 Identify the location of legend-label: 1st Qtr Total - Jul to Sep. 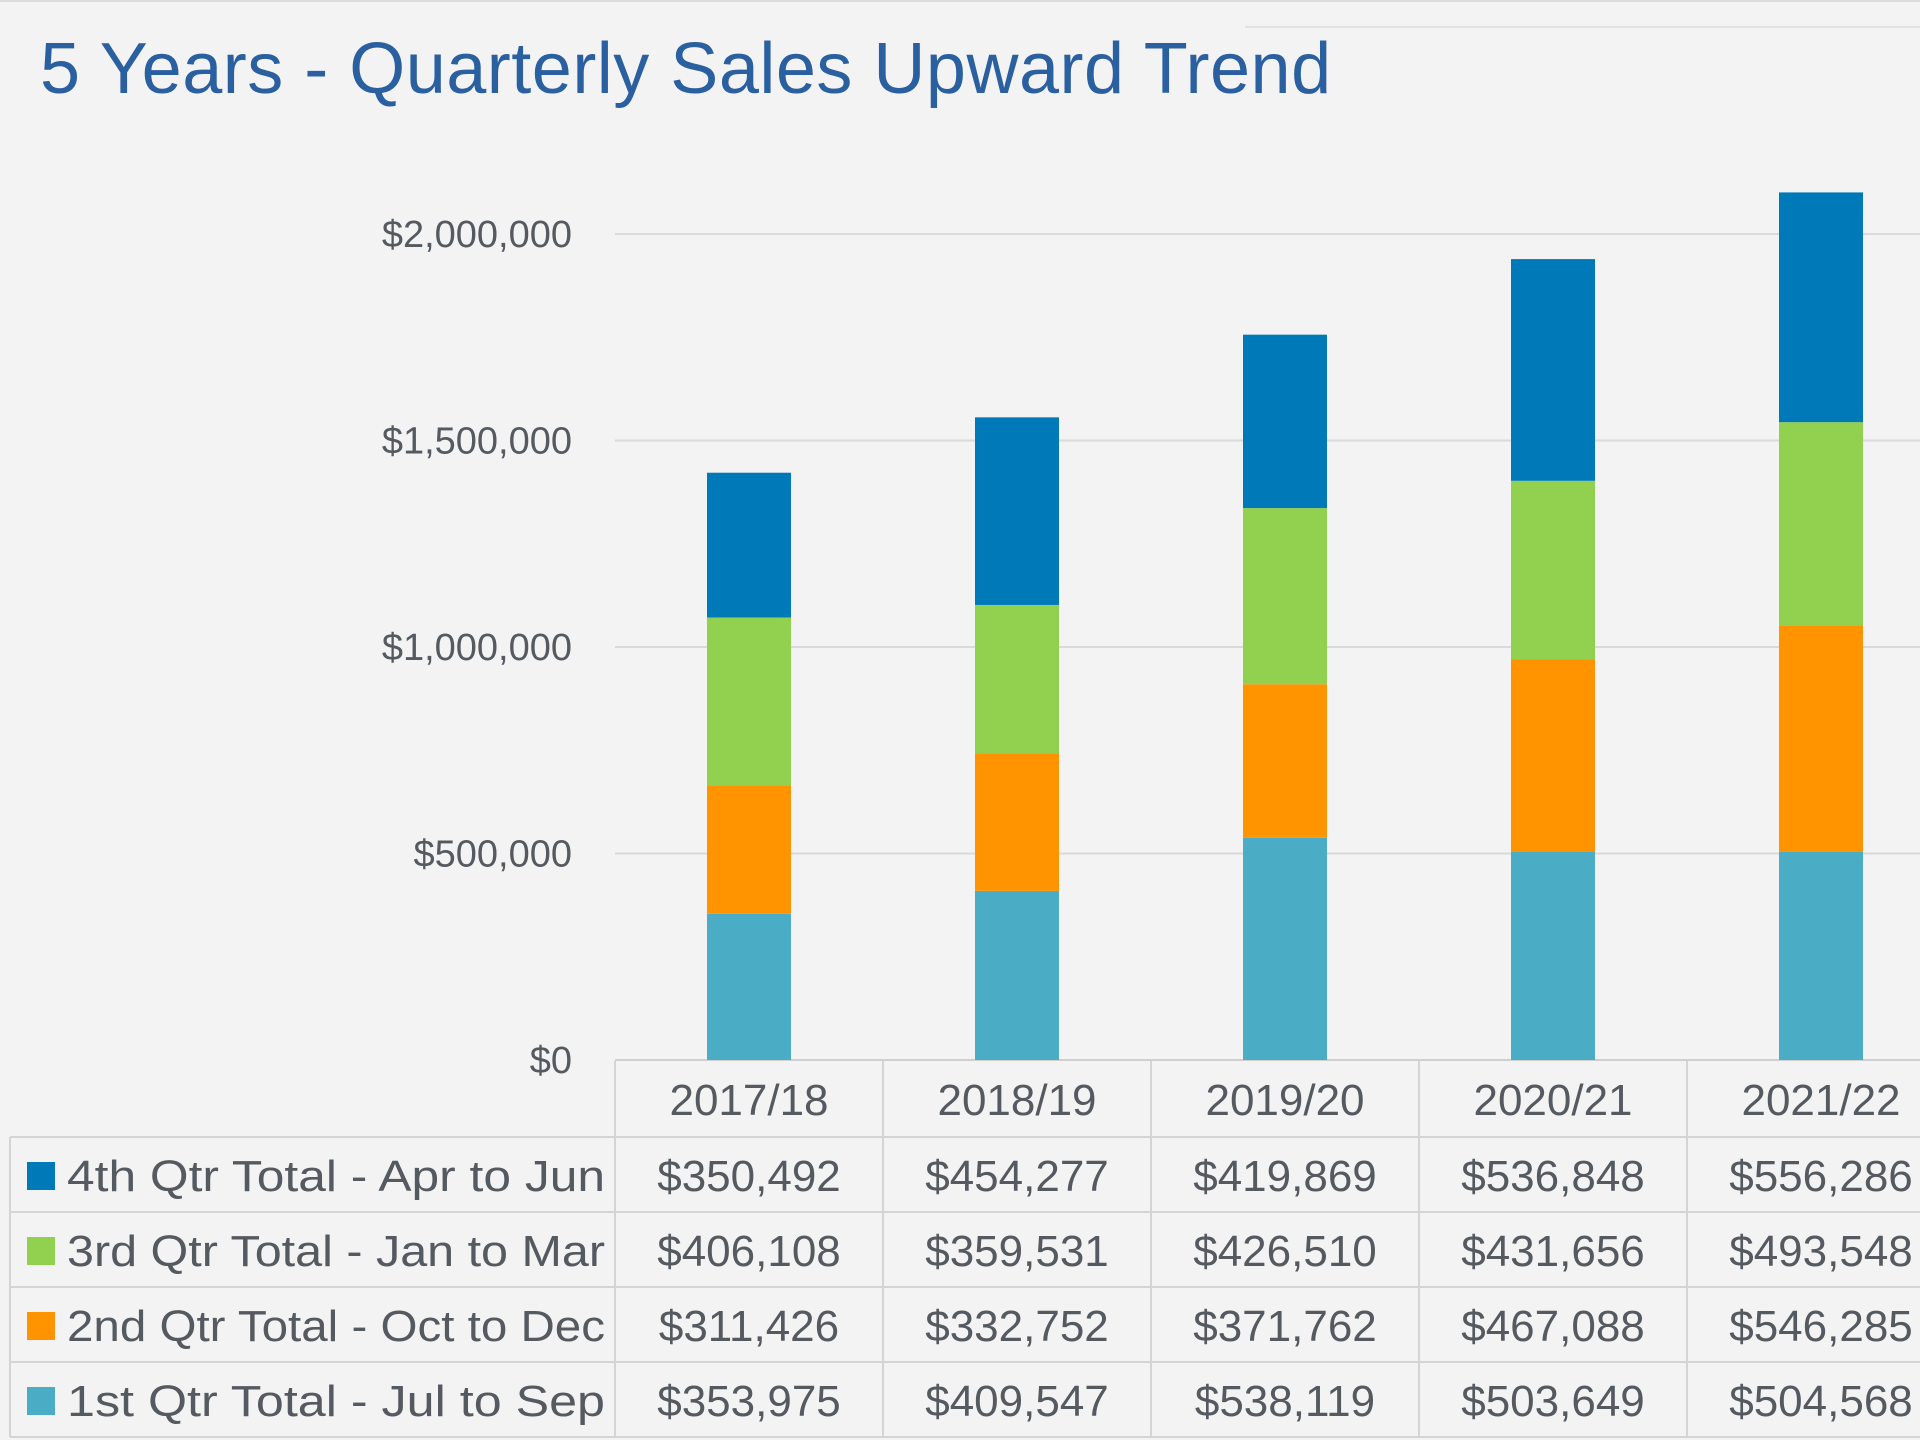
(336, 1401).